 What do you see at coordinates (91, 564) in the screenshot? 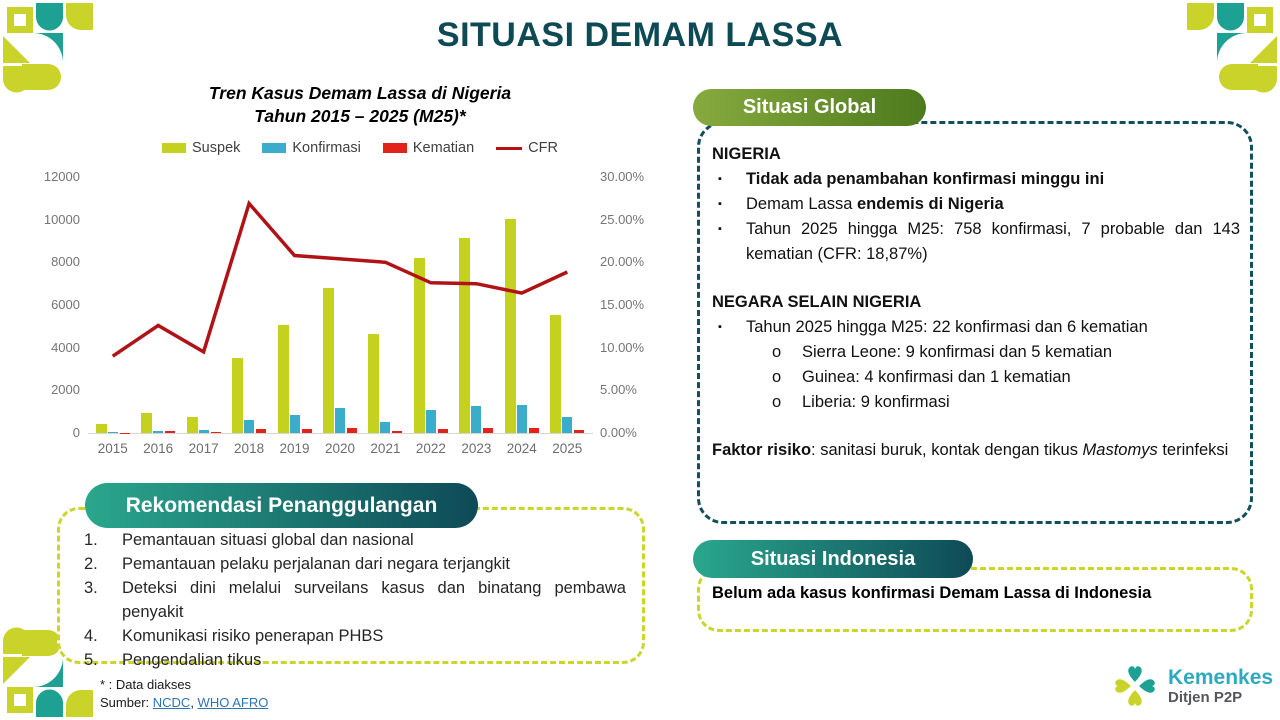
I see `list-number: 2.` at bounding box center [91, 564].